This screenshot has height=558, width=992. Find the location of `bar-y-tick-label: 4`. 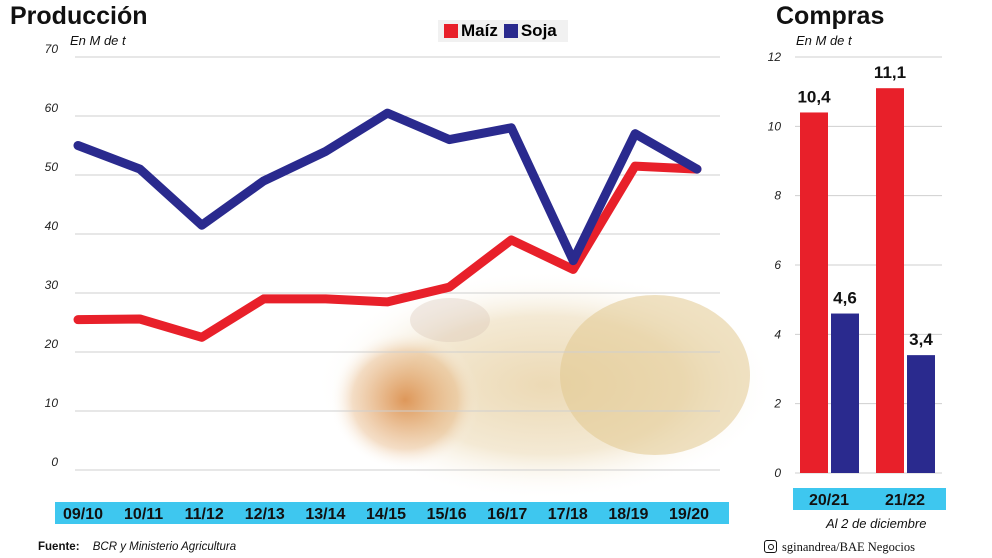

bar-y-tick-label: 4 is located at coordinates (777, 334).